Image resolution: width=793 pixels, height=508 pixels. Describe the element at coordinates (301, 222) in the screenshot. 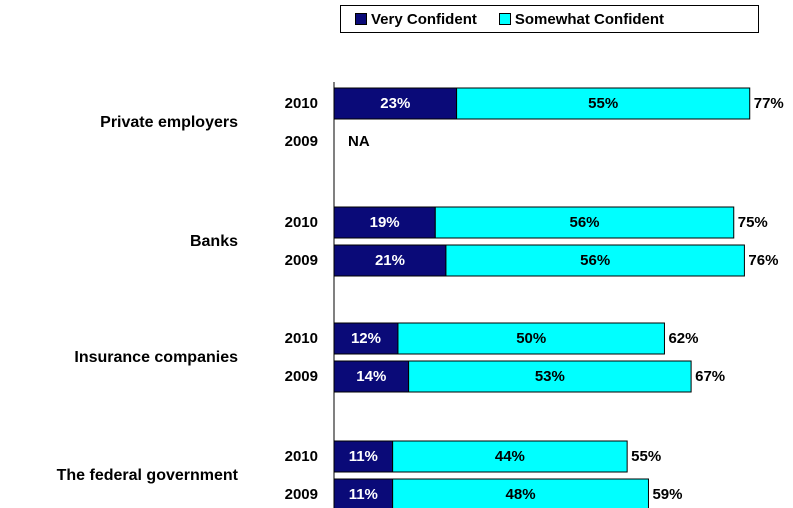

I see `year-label-banks-2010: 2010` at that location.